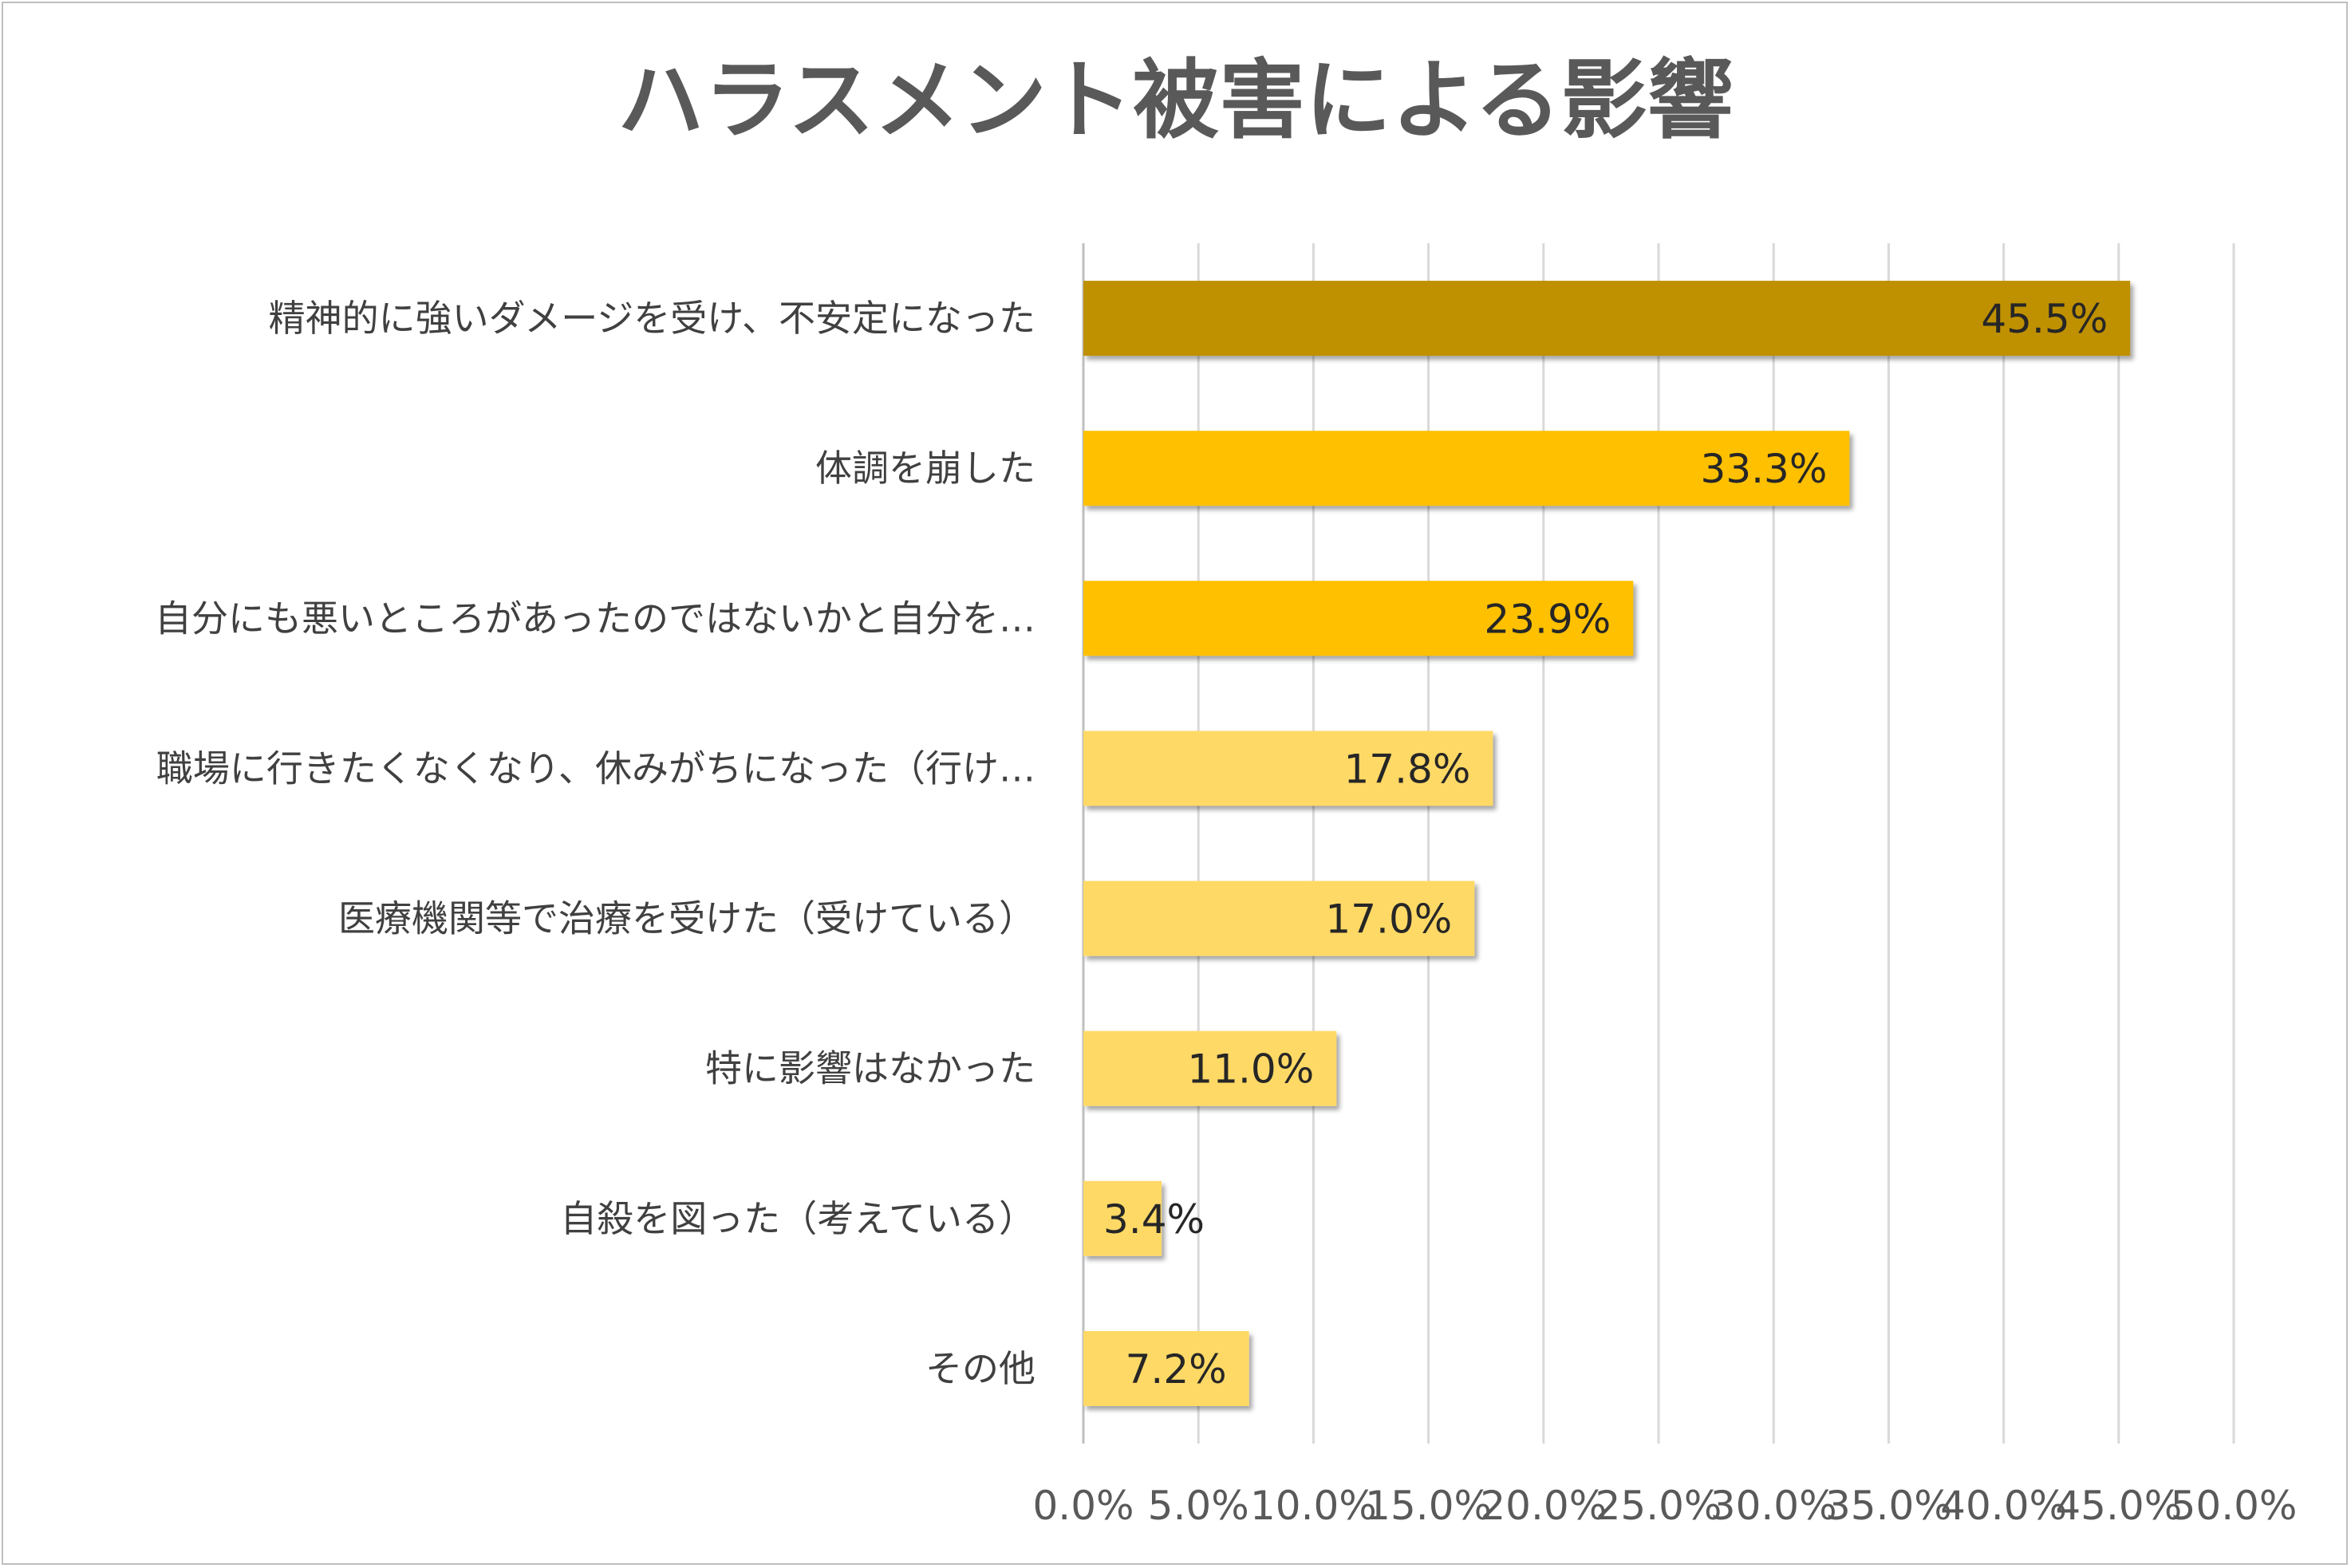  Describe the element at coordinates (1175, 101) in the screenshot. I see `chart-title: ハラスメント被害による影響` at that location.